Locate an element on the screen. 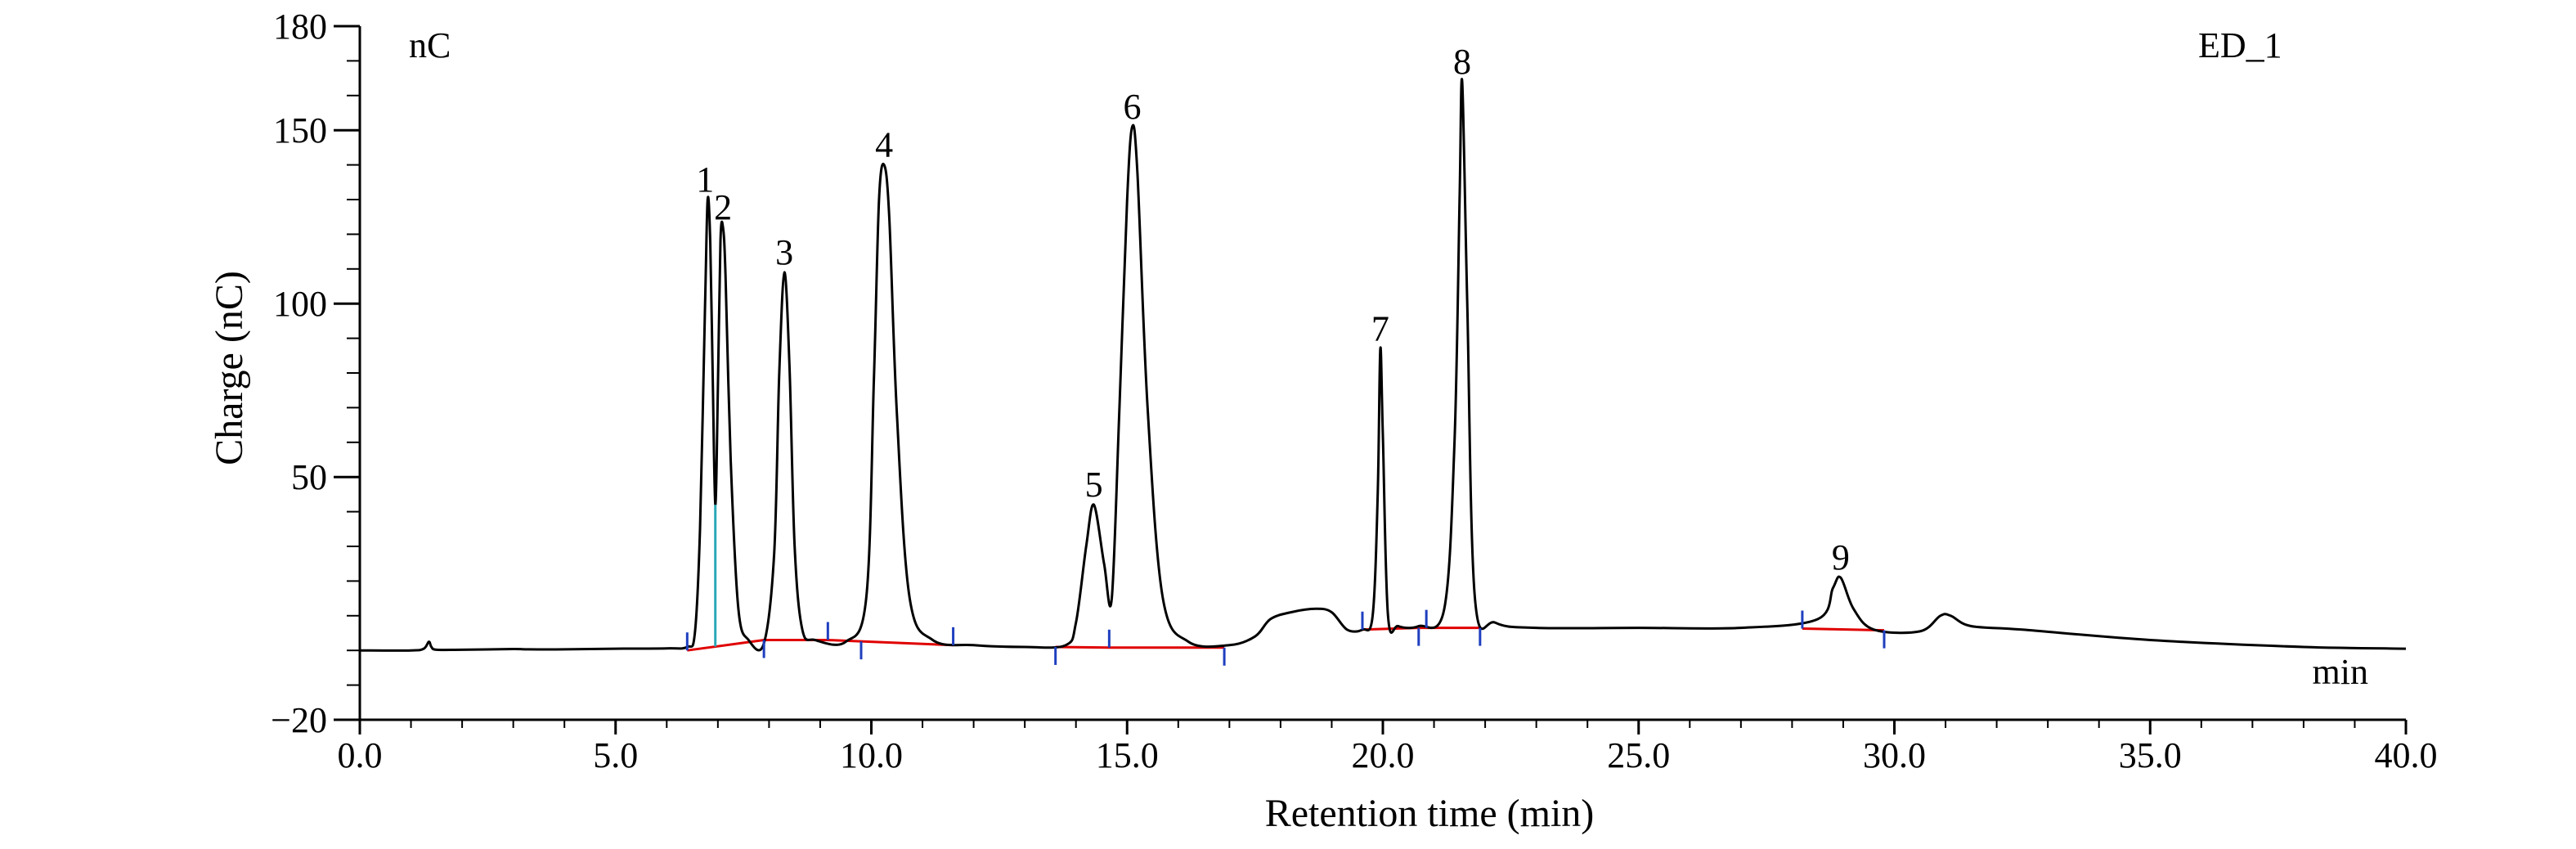  x-tick-label: 25.0 is located at coordinates (1638, 755).